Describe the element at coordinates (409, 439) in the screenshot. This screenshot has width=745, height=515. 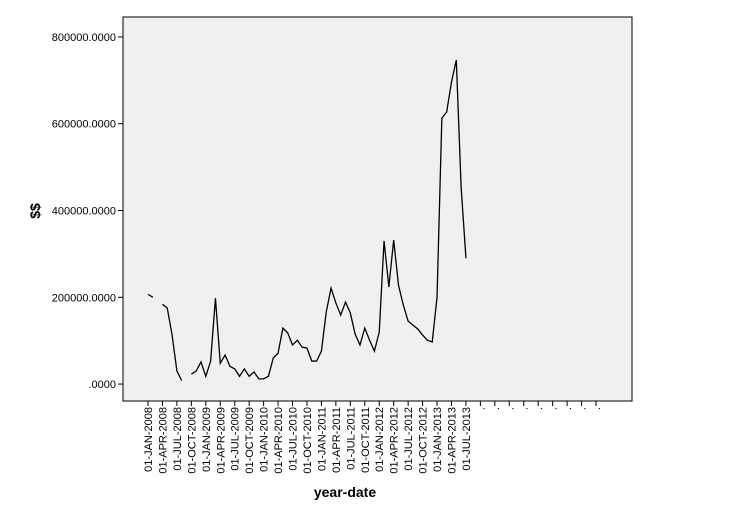
I see `x-tick-label: 01-JUL-2012` at that location.